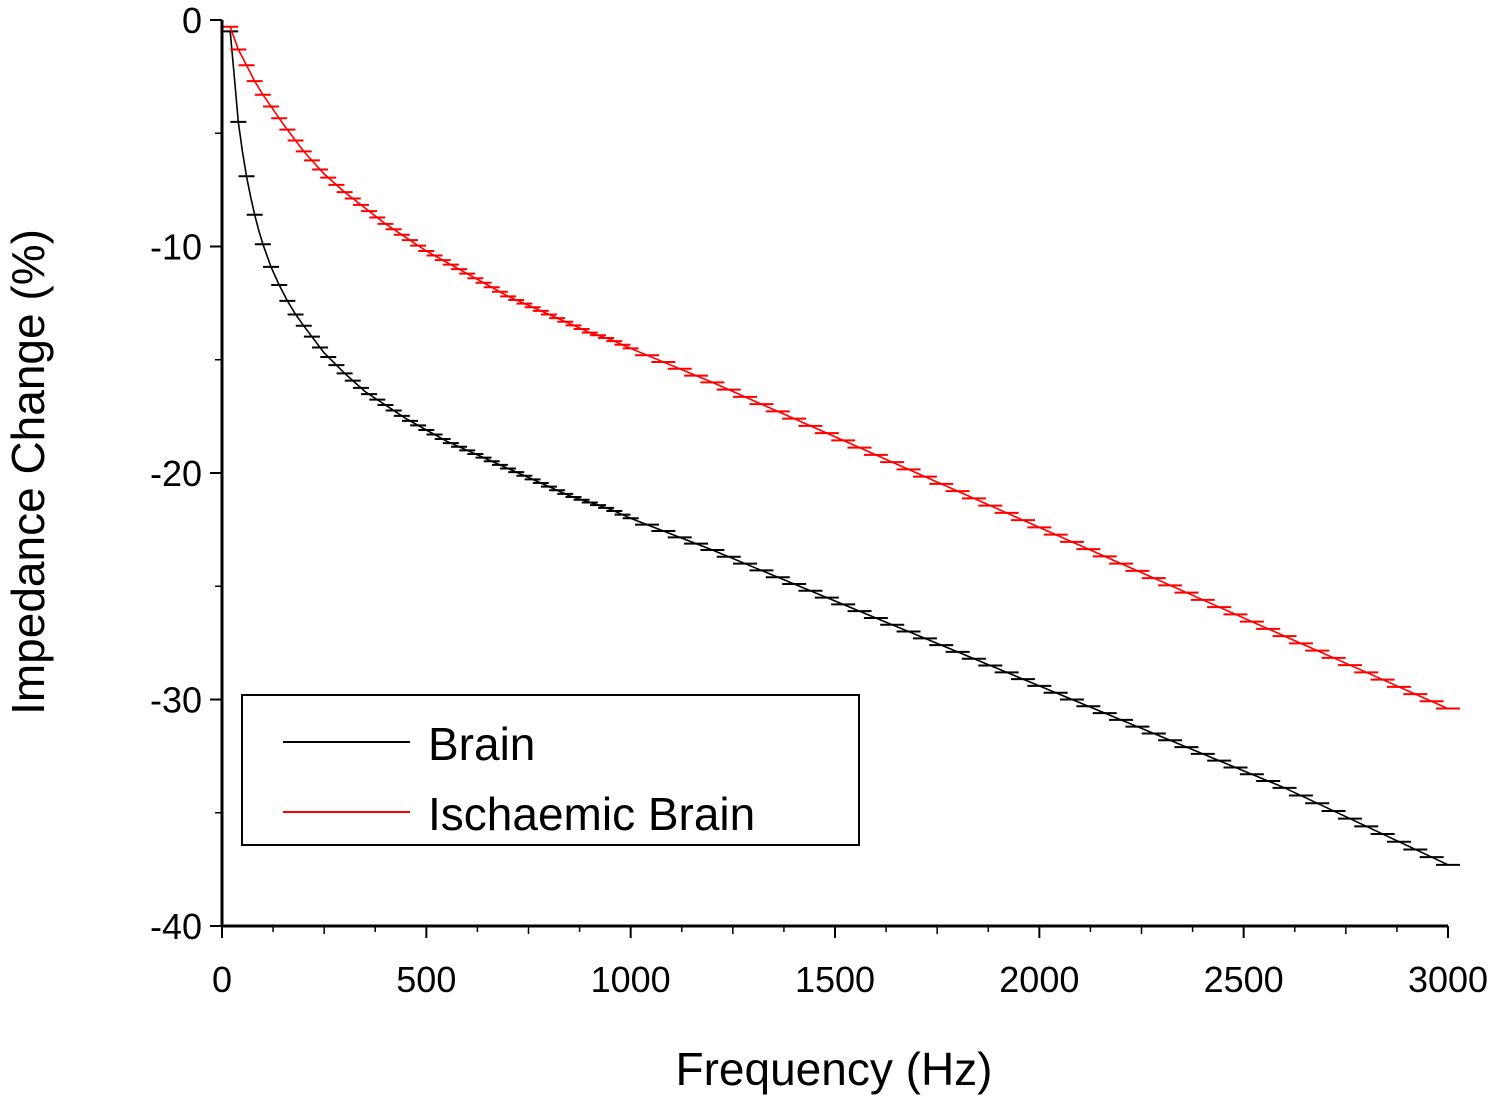  I want to click on y-tick-label: 0, so click(192, 20).